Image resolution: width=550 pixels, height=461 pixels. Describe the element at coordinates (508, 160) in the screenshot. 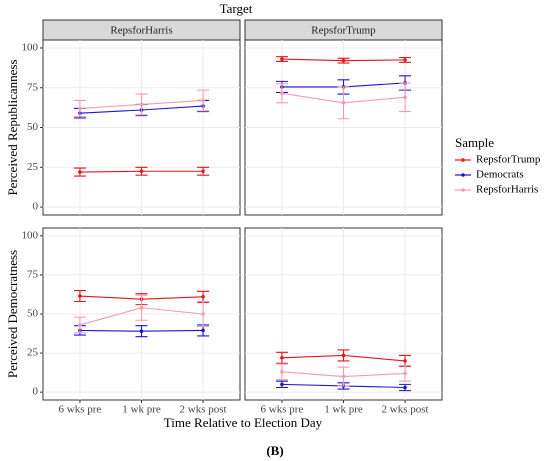

I see `legend-label: RepsforTrump` at that location.